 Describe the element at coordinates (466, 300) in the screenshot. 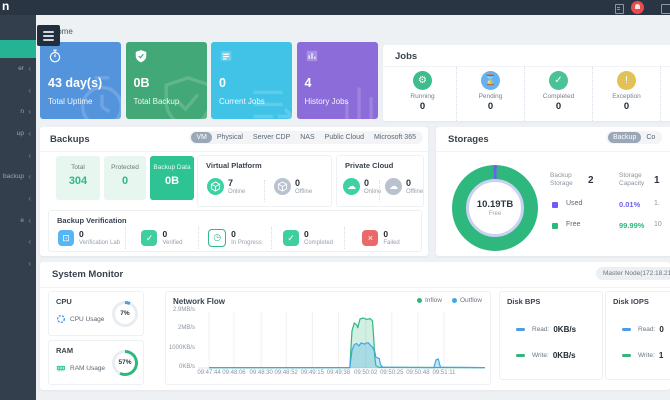

I see `legend-item-outflow: Outflow` at that location.